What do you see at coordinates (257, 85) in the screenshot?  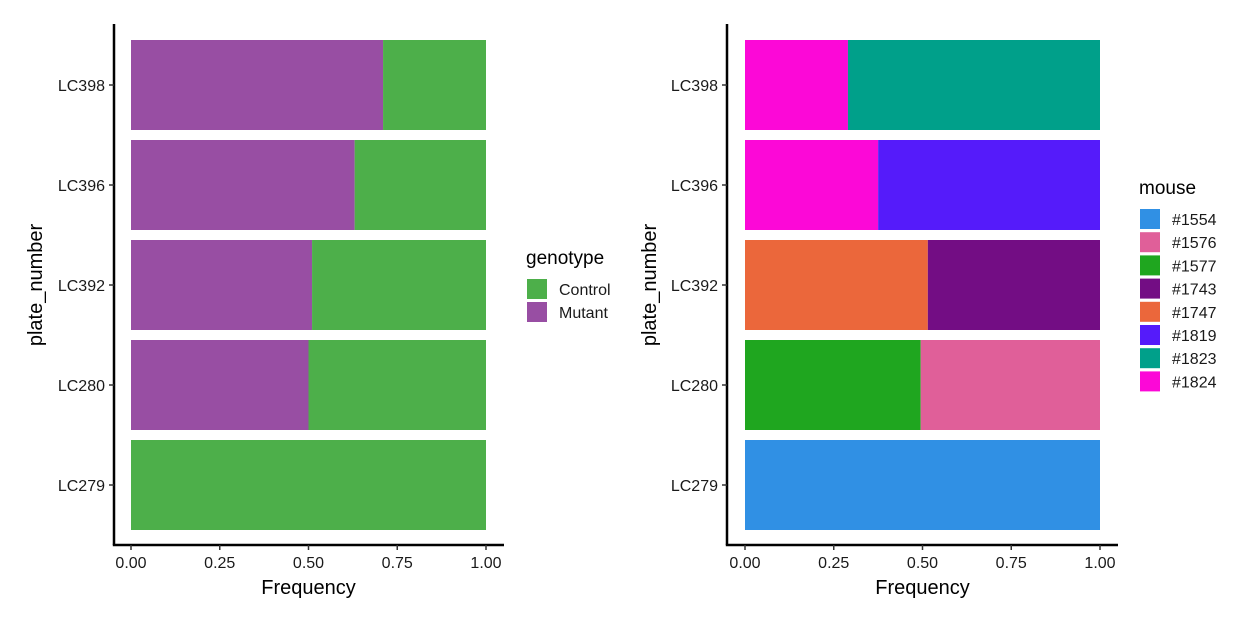 I see `bar-lc398-mutant` at bounding box center [257, 85].